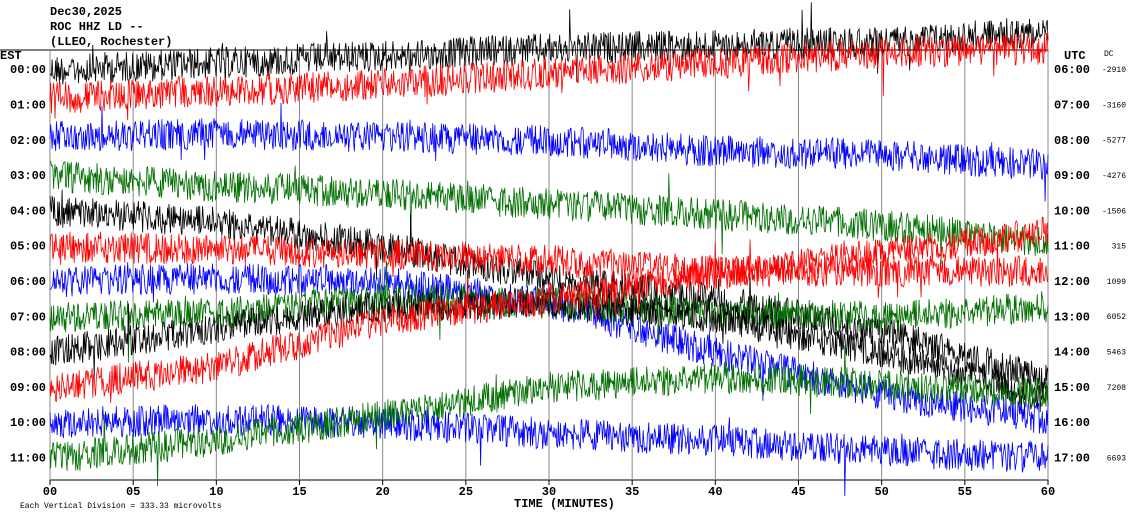  Describe the element at coordinates (86, 12) in the screenshot. I see `date: Dec30,2025` at that location.